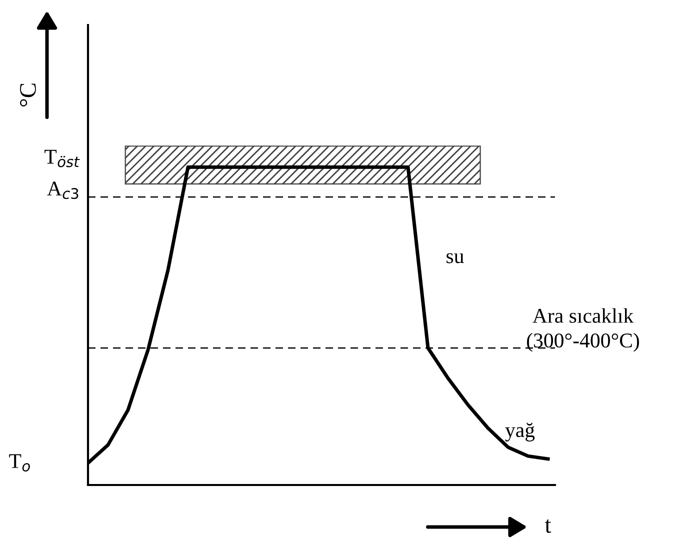 This screenshot has width=689, height=549. I want to click on annotation: su, so click(455, 258).